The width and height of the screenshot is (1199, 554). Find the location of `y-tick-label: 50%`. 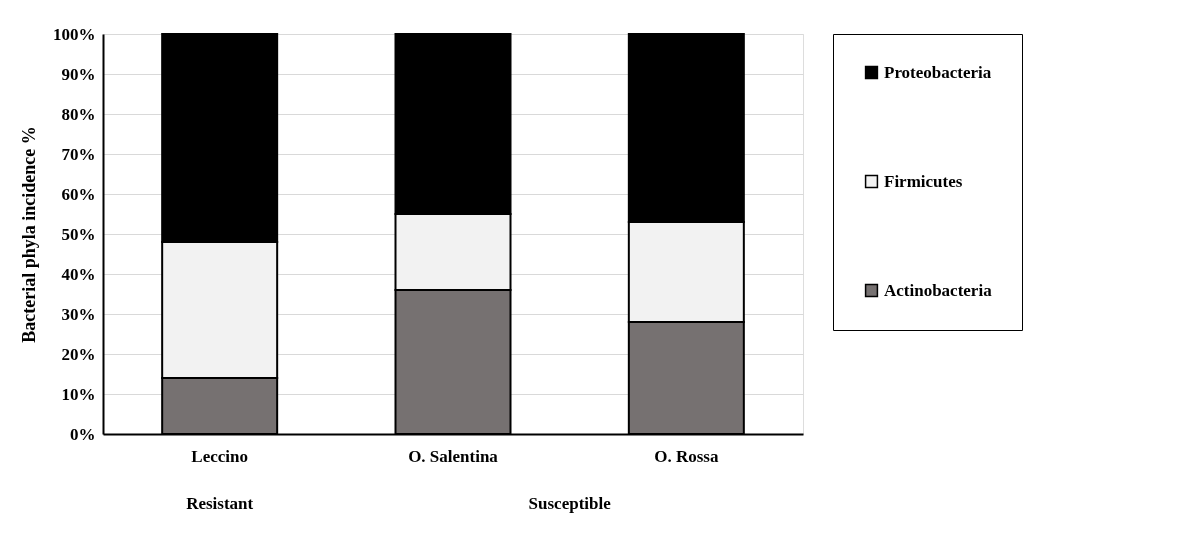

y-tick-label: 50% is located at coordinates (78, 234).